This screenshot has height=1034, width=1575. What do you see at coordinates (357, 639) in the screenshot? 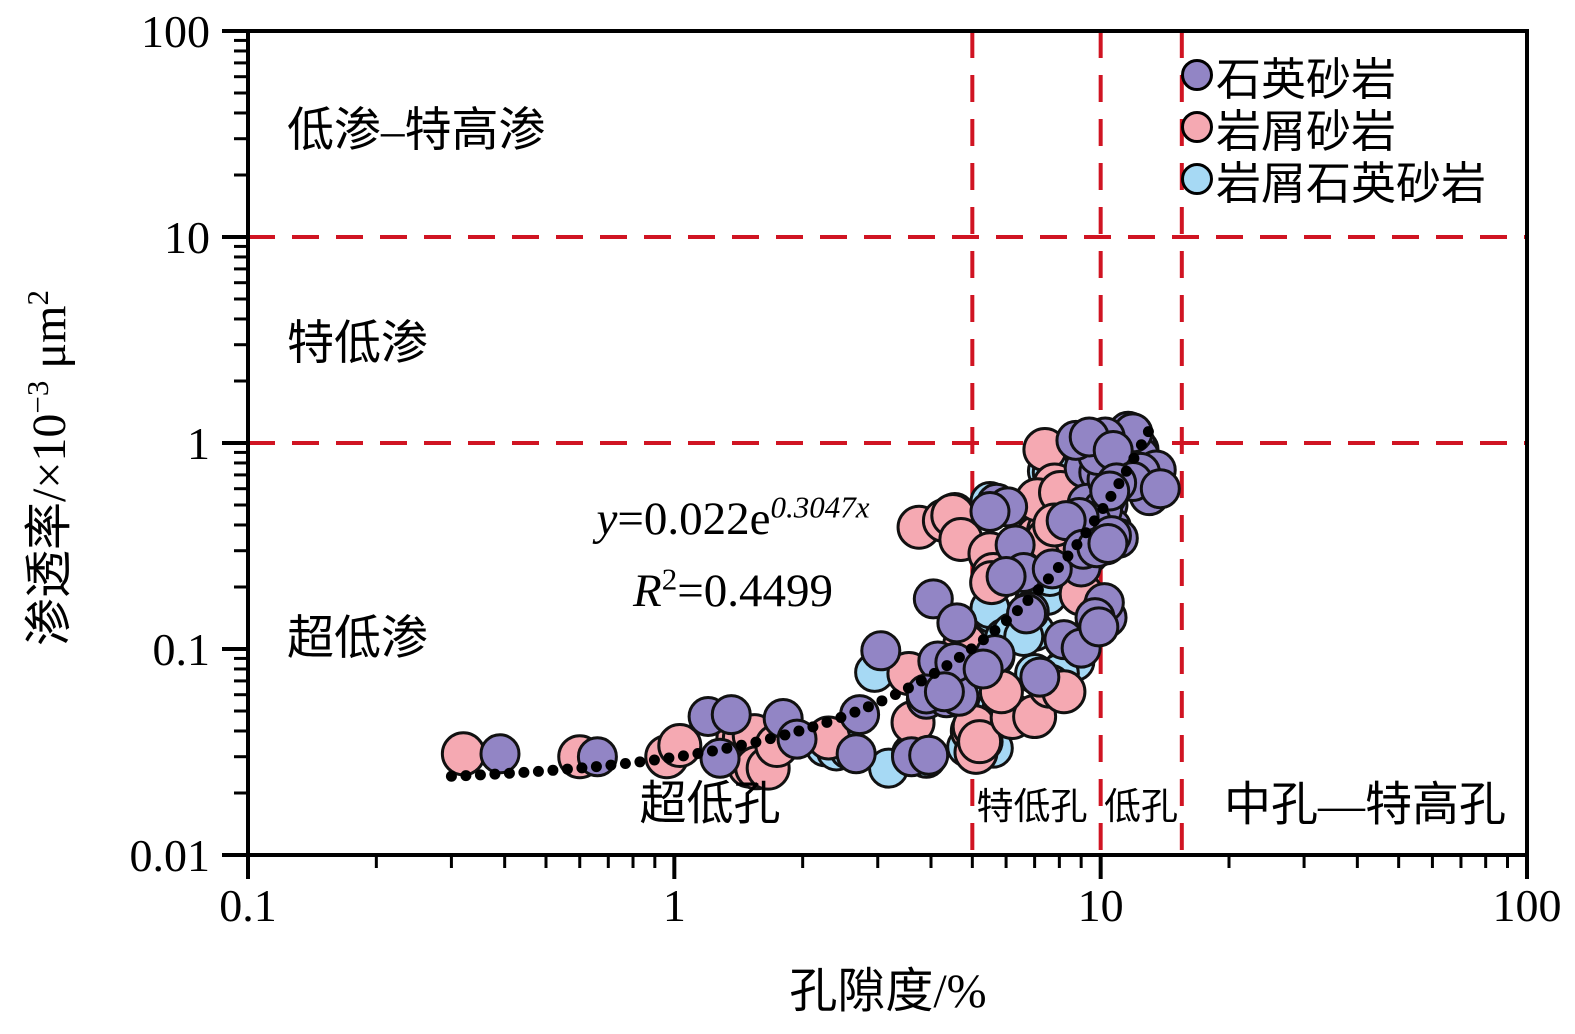
I see `zone-label-ultralow-perm: 超低渗` at bounding box center [357, 639].